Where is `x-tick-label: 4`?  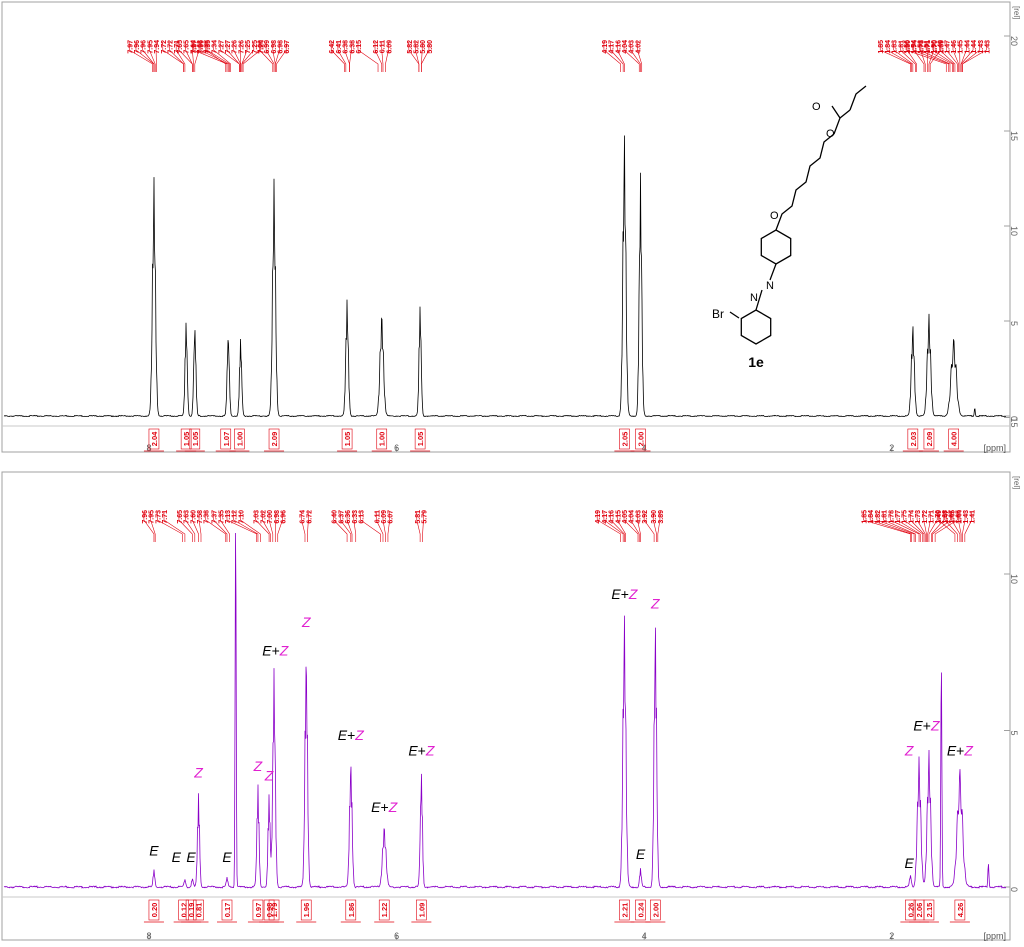
x-tick-label: 4 is located at coordinates (644, 936).